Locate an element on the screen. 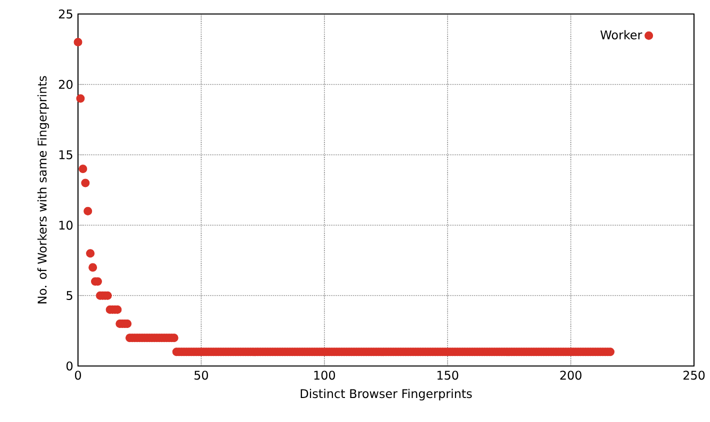  x-tick-label: 250 is located at coordinates (694, 375).